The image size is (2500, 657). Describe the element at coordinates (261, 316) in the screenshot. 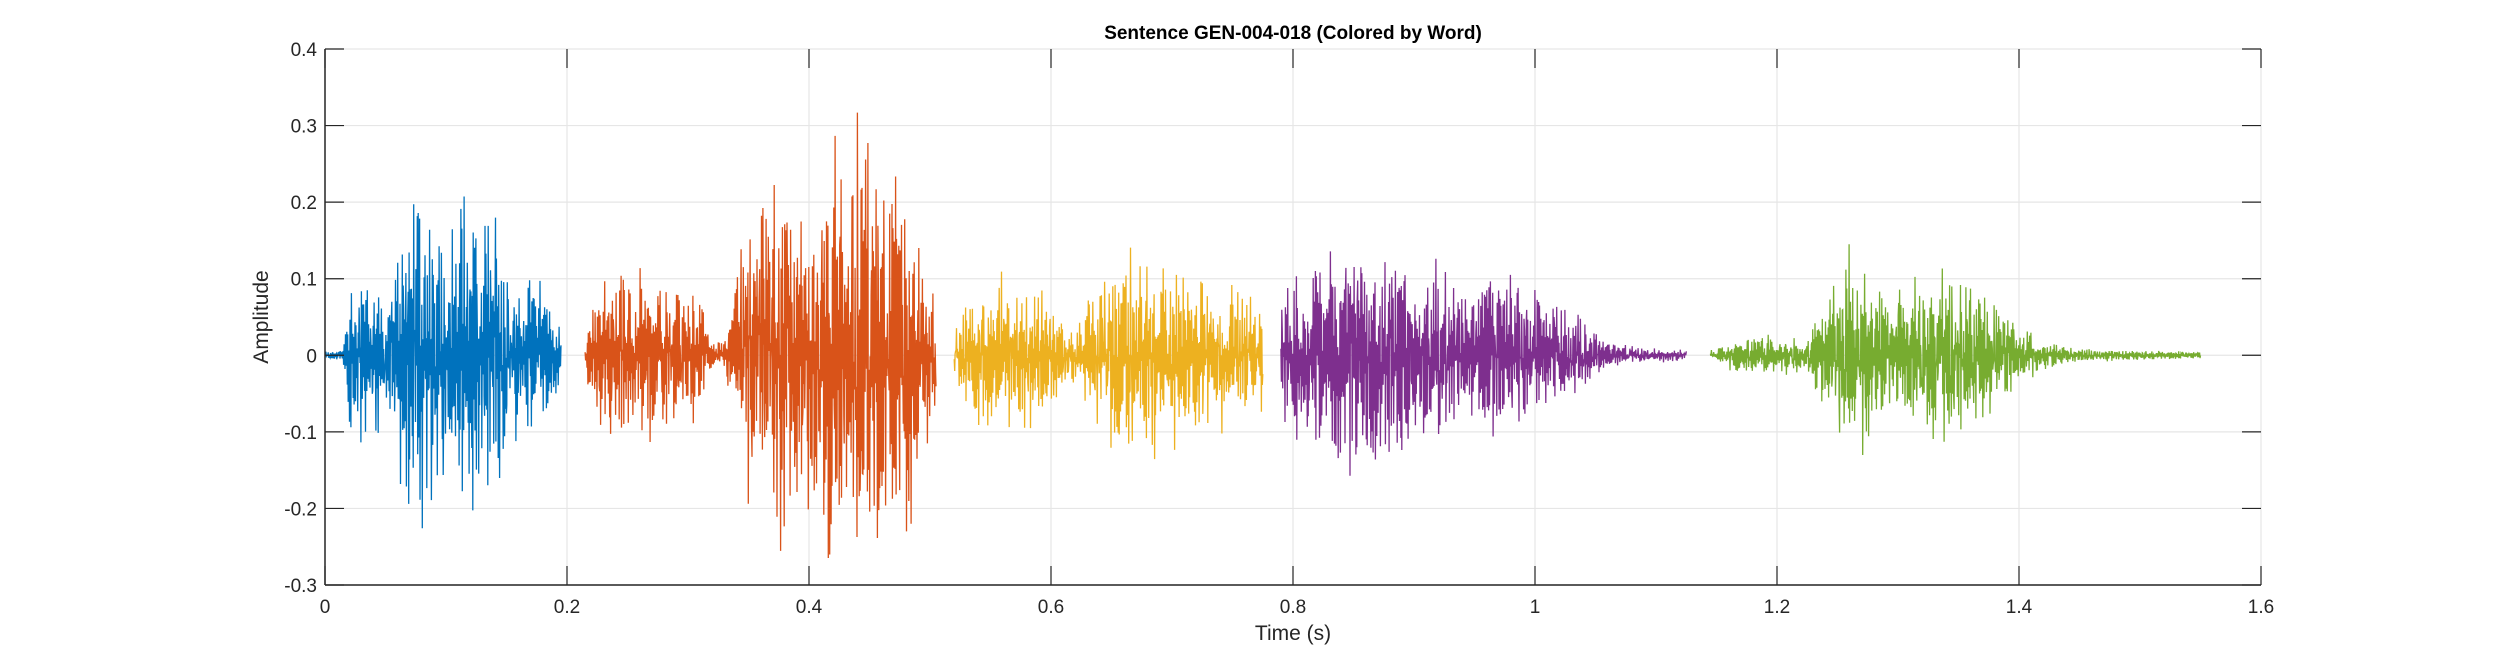

I see `y-axis-label: Amplitude` at that location.